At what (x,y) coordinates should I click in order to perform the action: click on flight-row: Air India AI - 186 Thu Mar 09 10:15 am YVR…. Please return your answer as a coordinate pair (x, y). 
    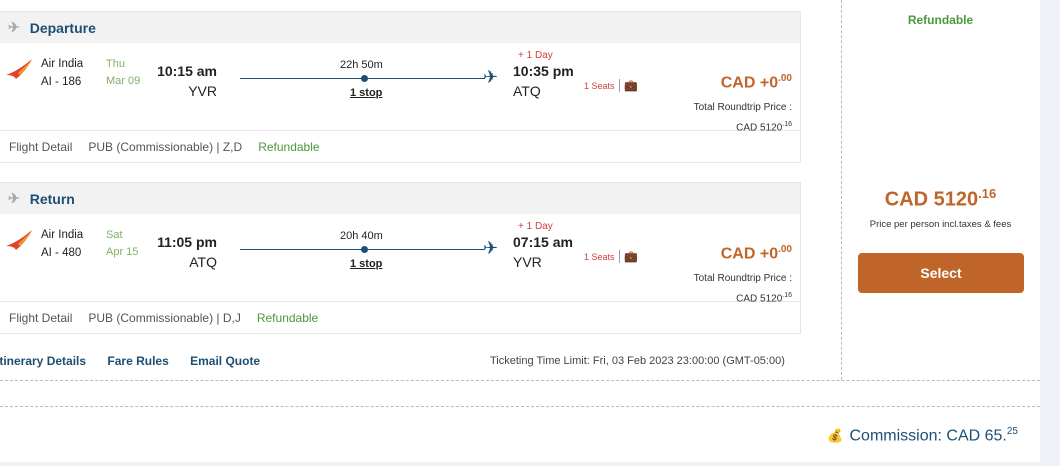
    Looking at the image, I should click on (400, 88).